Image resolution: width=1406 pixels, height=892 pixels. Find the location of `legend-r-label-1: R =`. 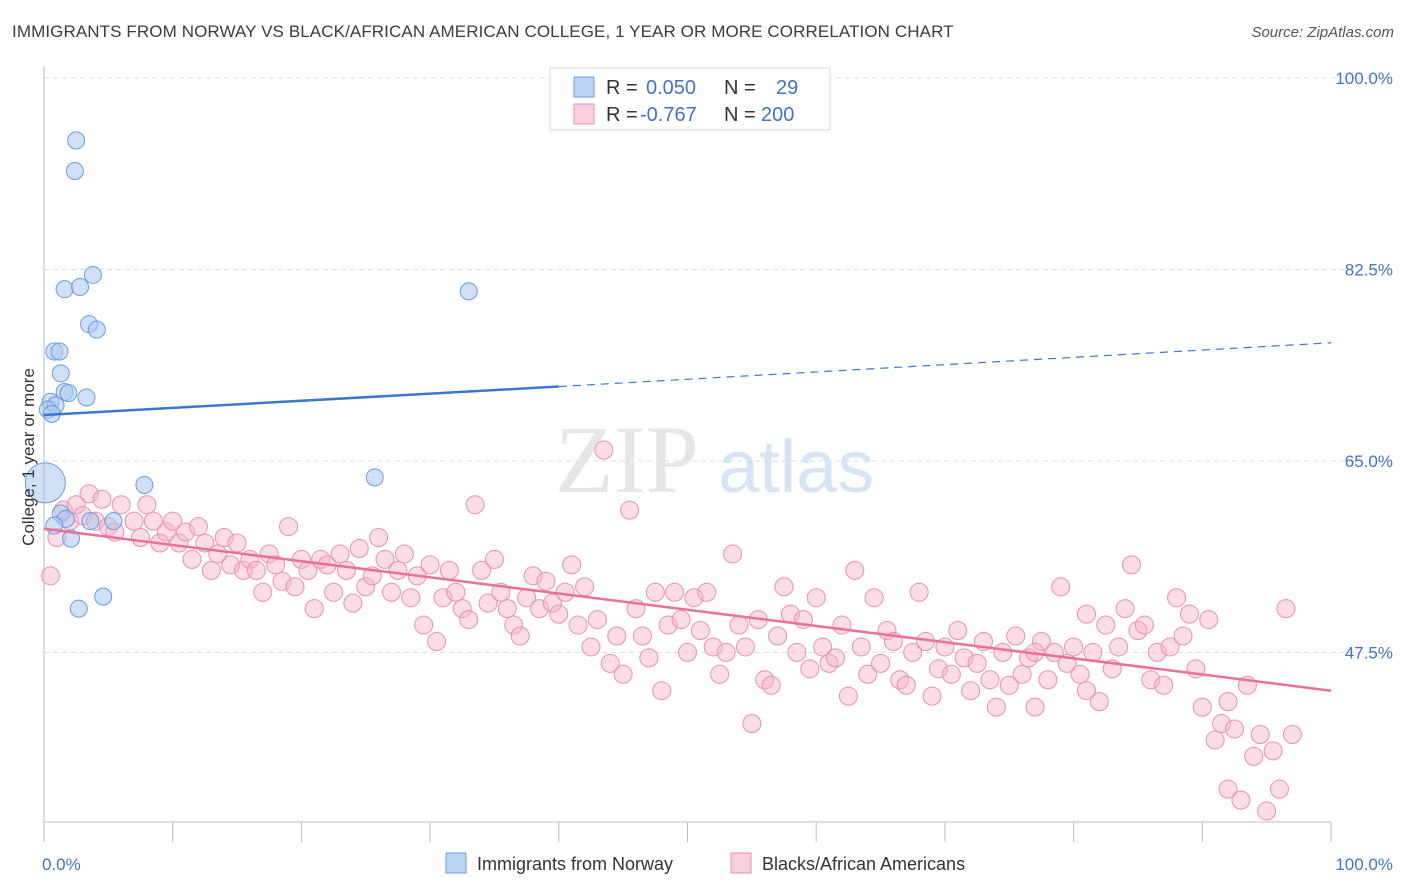

legend-r-label-1: R = is located at coordinates (622, 88).